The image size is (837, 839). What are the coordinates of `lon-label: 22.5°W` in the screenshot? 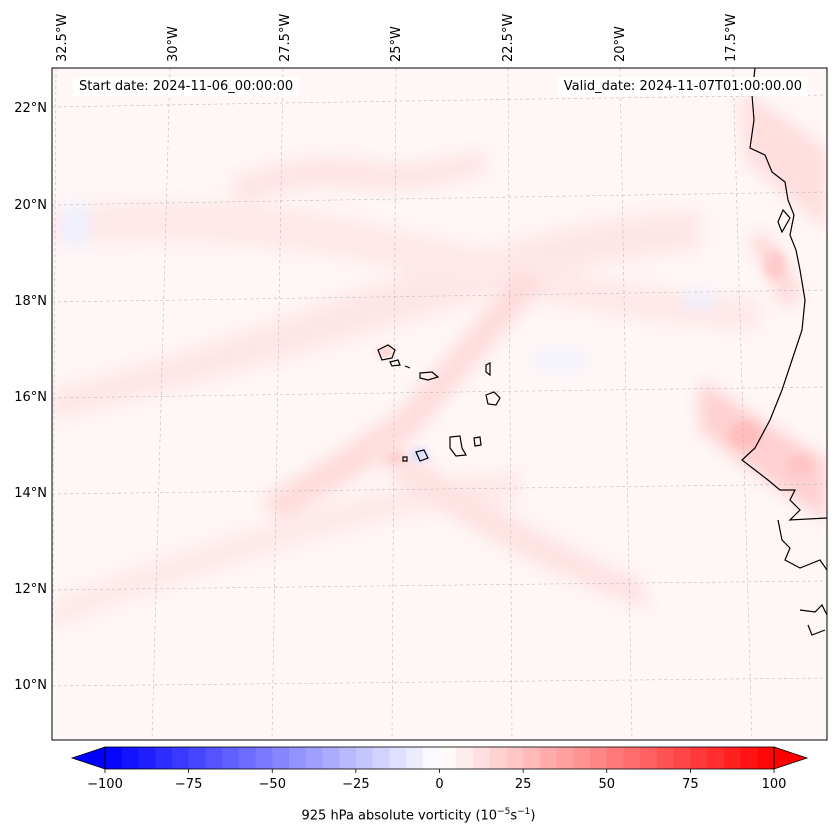 It's located at (508, 38).